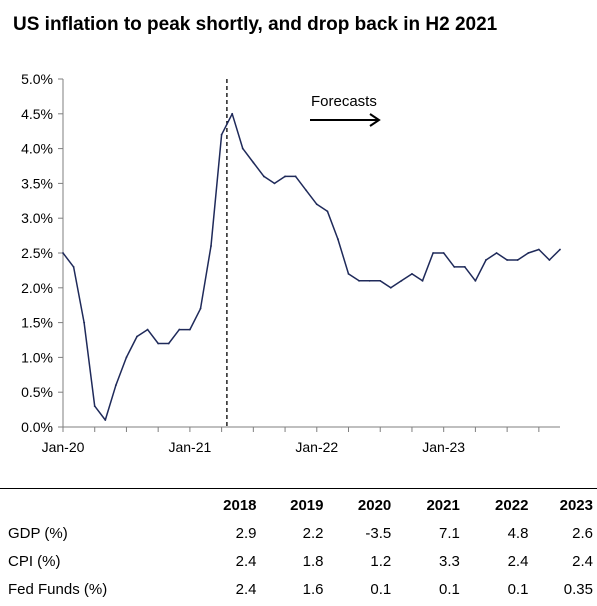 The width and height of the screenshot is (597, 606). Describe the element at coordinates (576, 505) in the screenshot. I see `col-header: 2023` at that location.